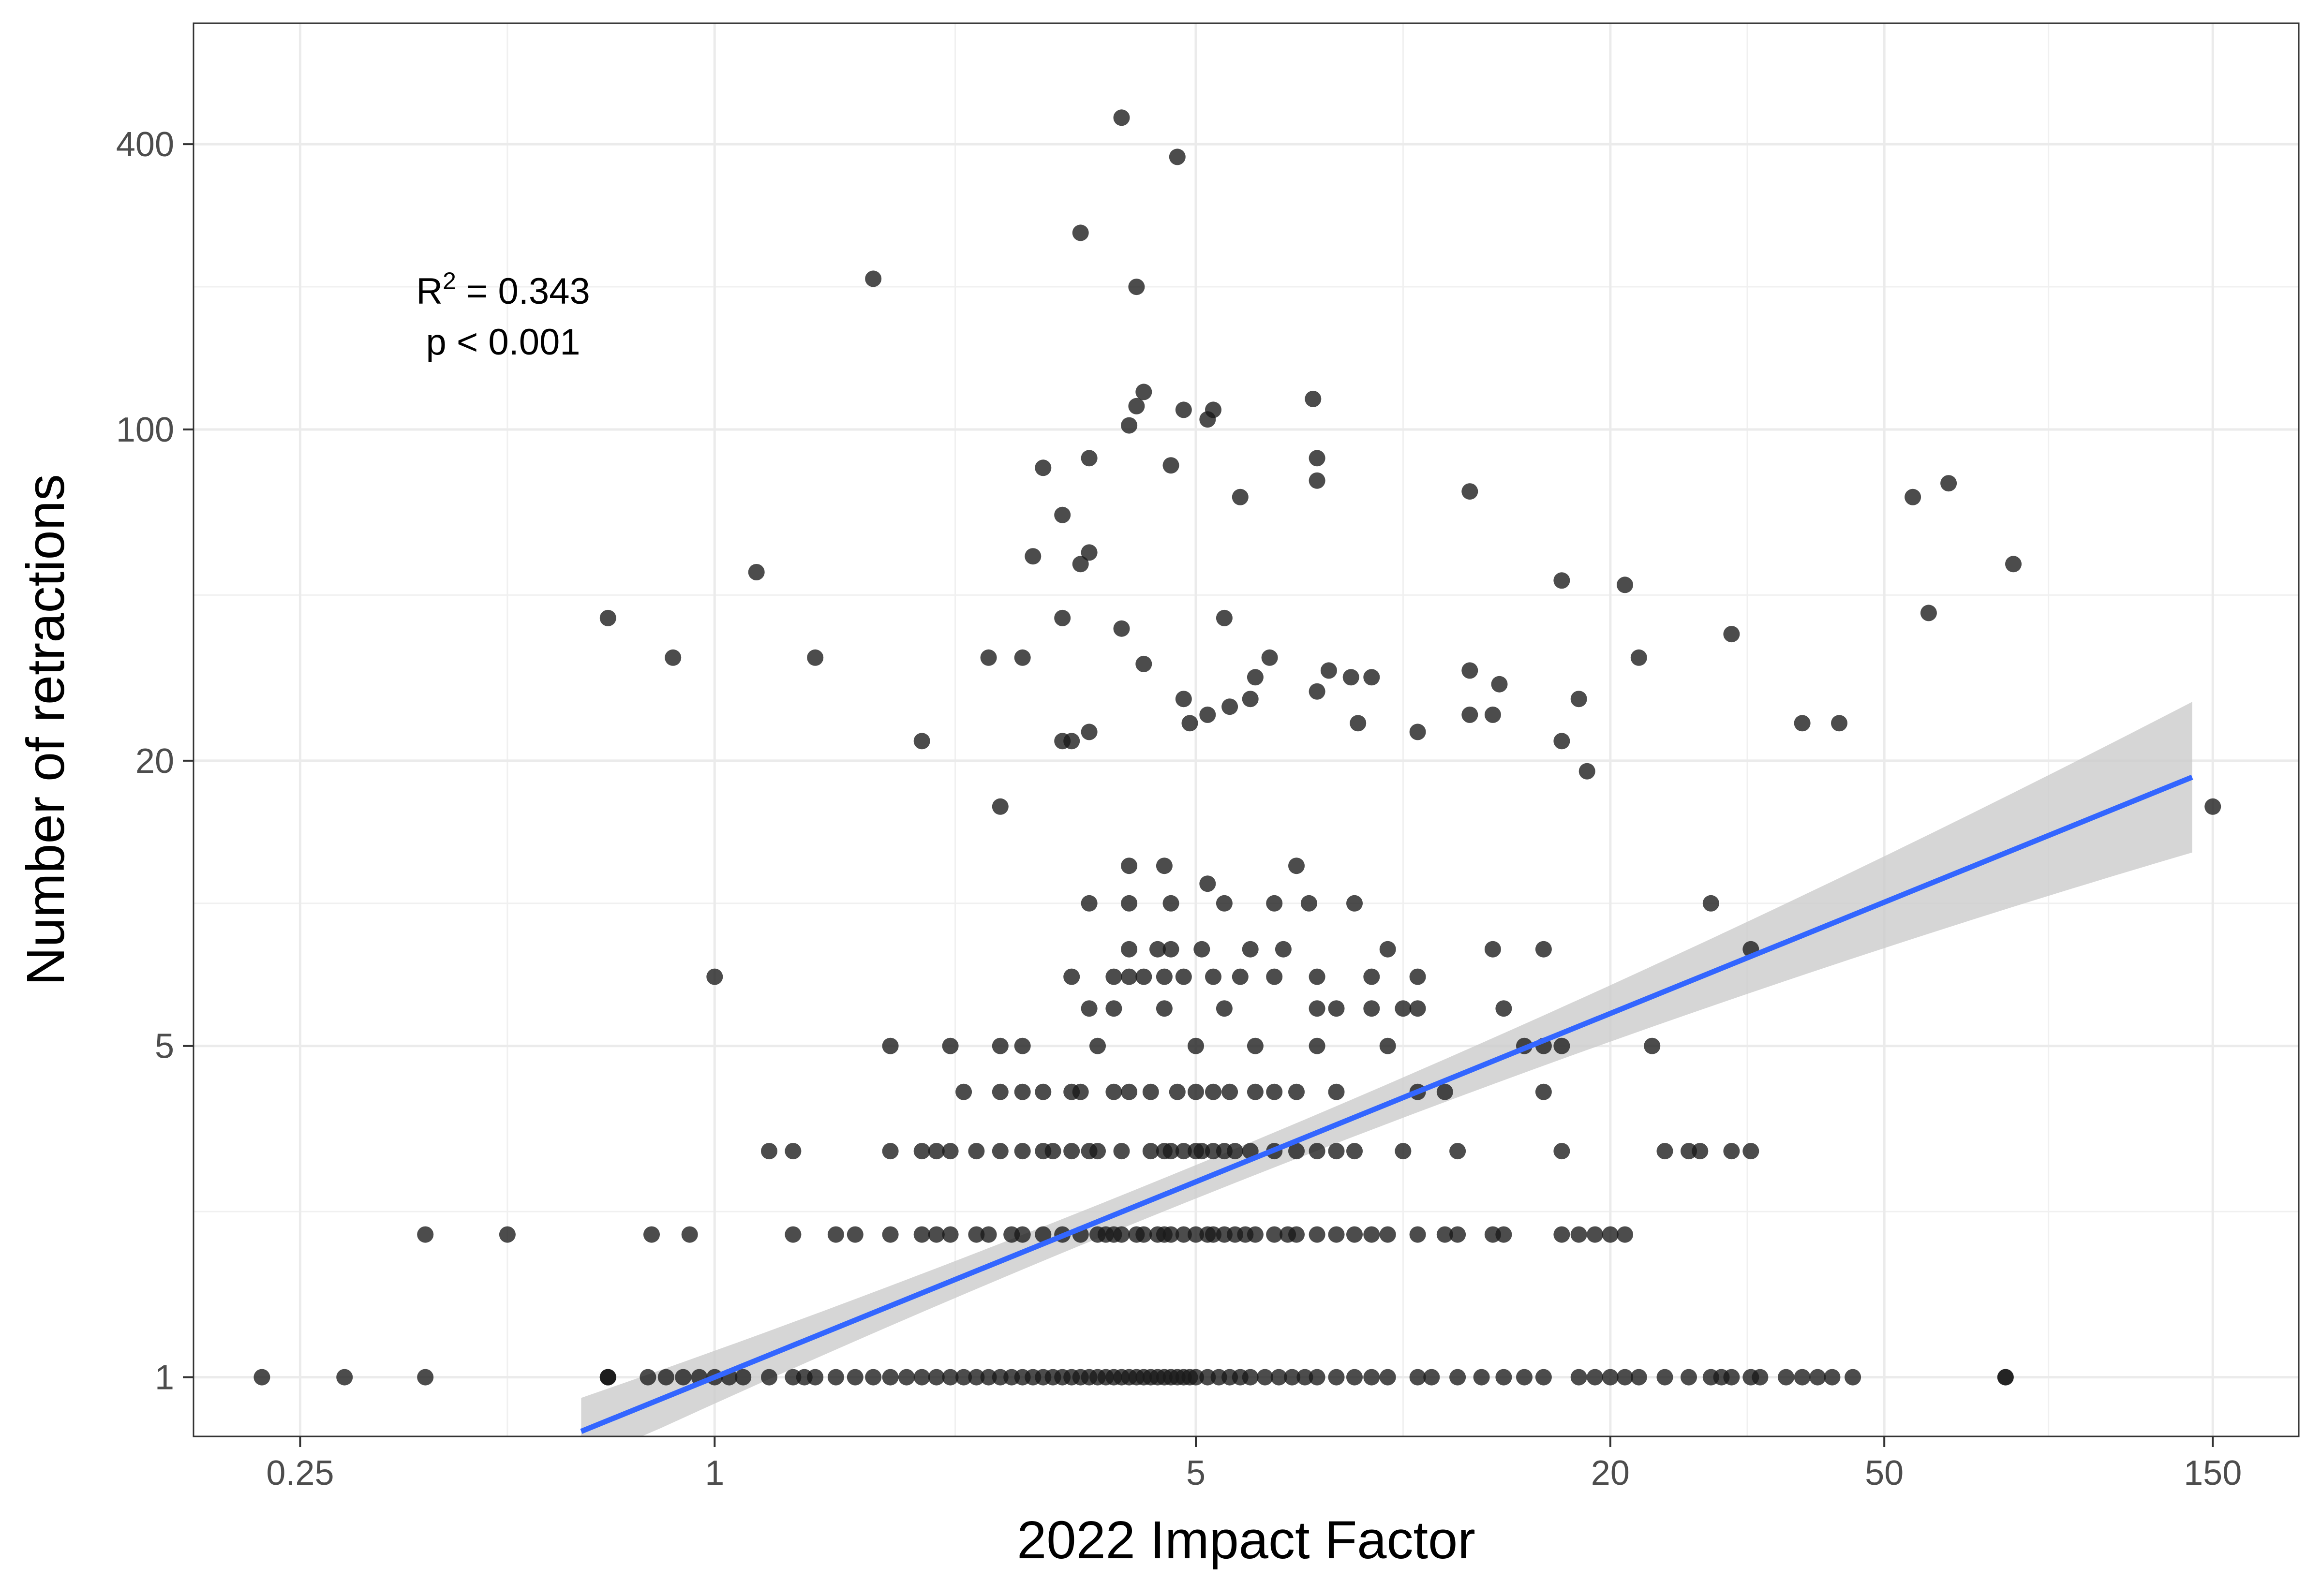 The width and height of the screenshot is (2322, 1596). I want to click on y-tick-label: 1, so click(164, 1378).